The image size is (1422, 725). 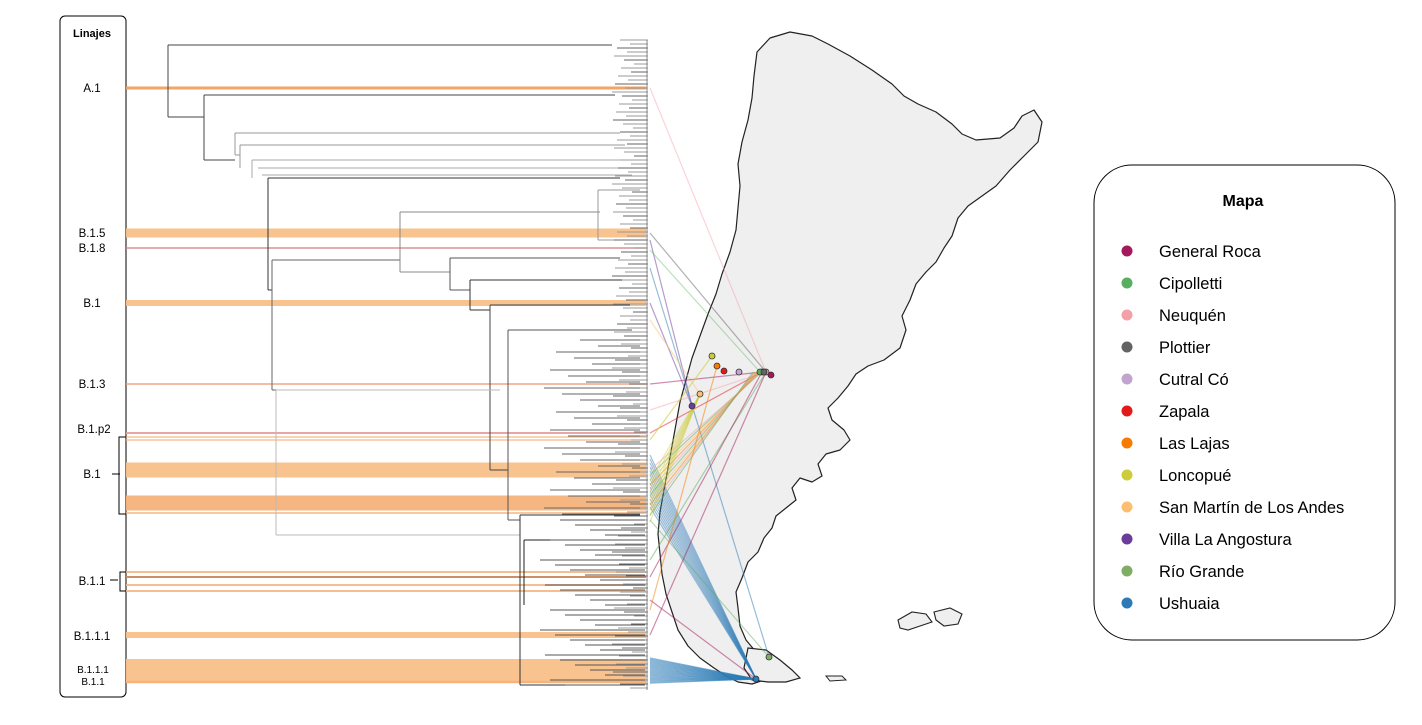 I want to click on legend-label: Plottier, so click(x=1185, y=348).